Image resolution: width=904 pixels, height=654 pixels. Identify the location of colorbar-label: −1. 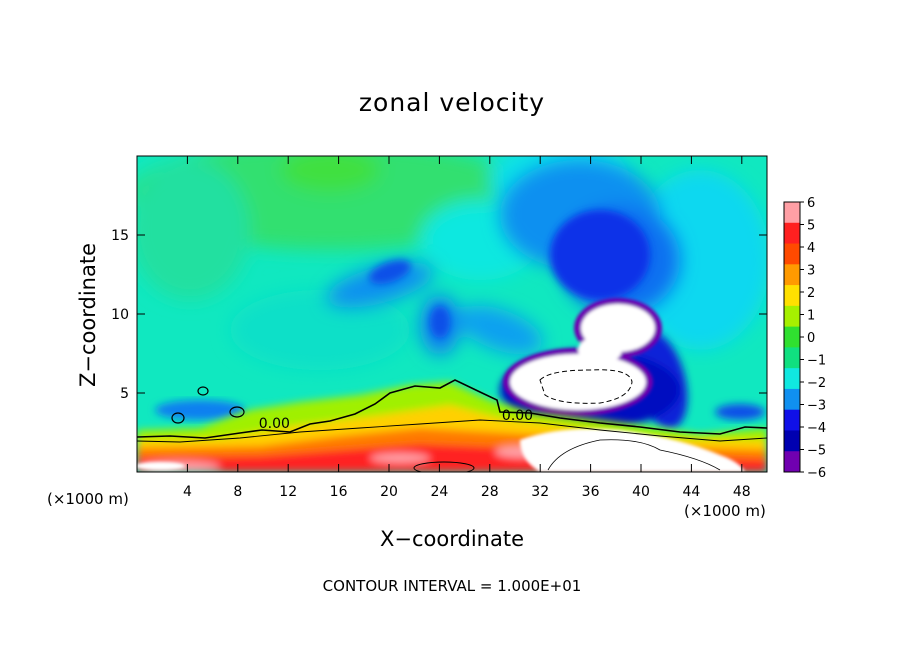
(816, 361).